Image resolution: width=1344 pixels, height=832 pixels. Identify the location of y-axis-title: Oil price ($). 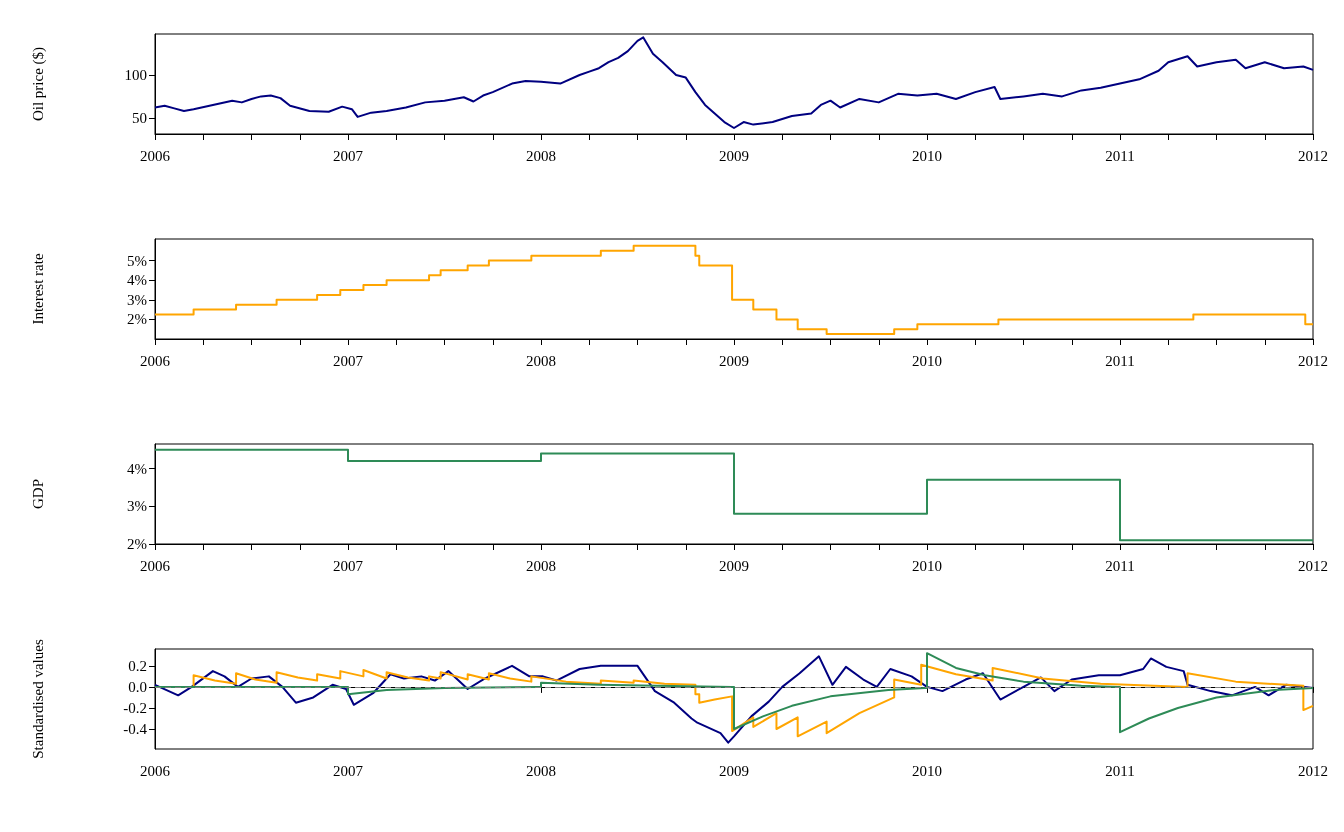
(38, 84).